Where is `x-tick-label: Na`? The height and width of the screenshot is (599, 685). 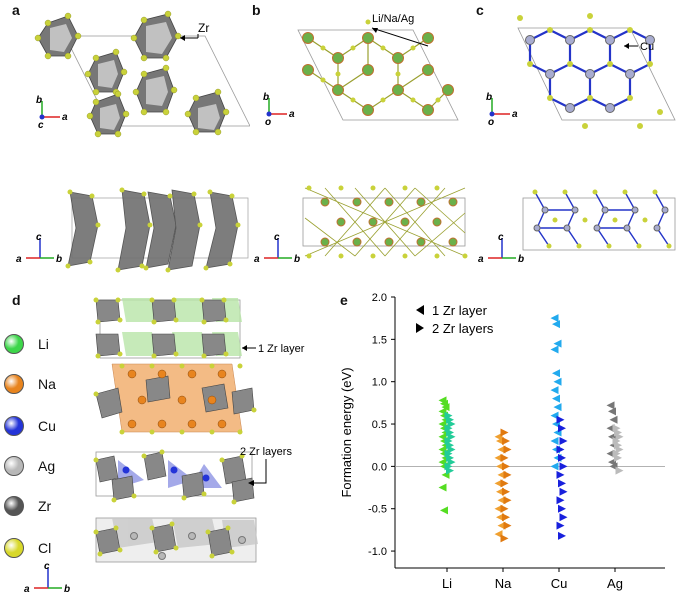 x-tick-label: Na is located at coordinates (503, 583).